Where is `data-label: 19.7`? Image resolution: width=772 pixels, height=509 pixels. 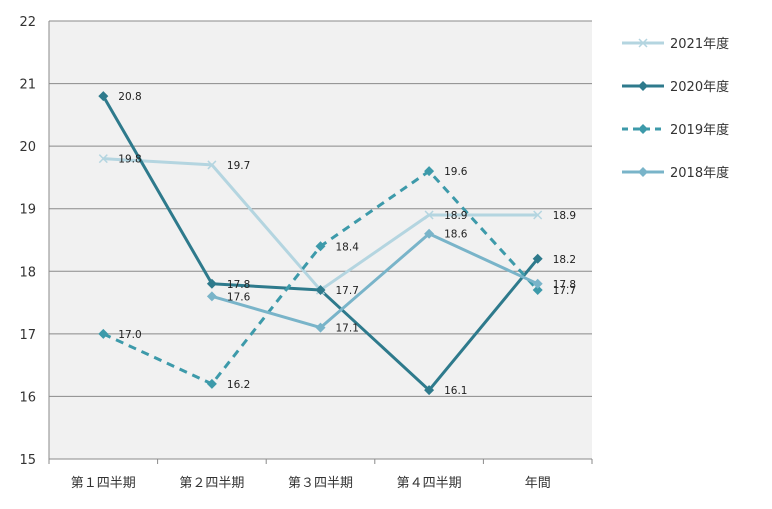 data-label: 19.7 is located at coordinates (238, 166).